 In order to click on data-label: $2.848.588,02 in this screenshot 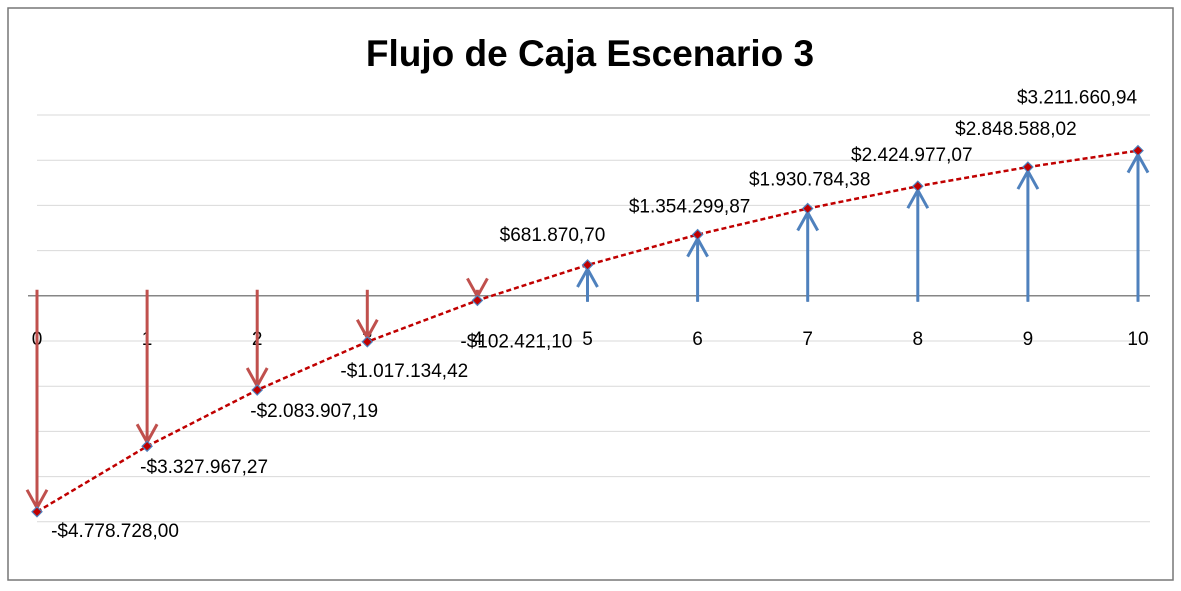, I will do `click(1016, 129)`.